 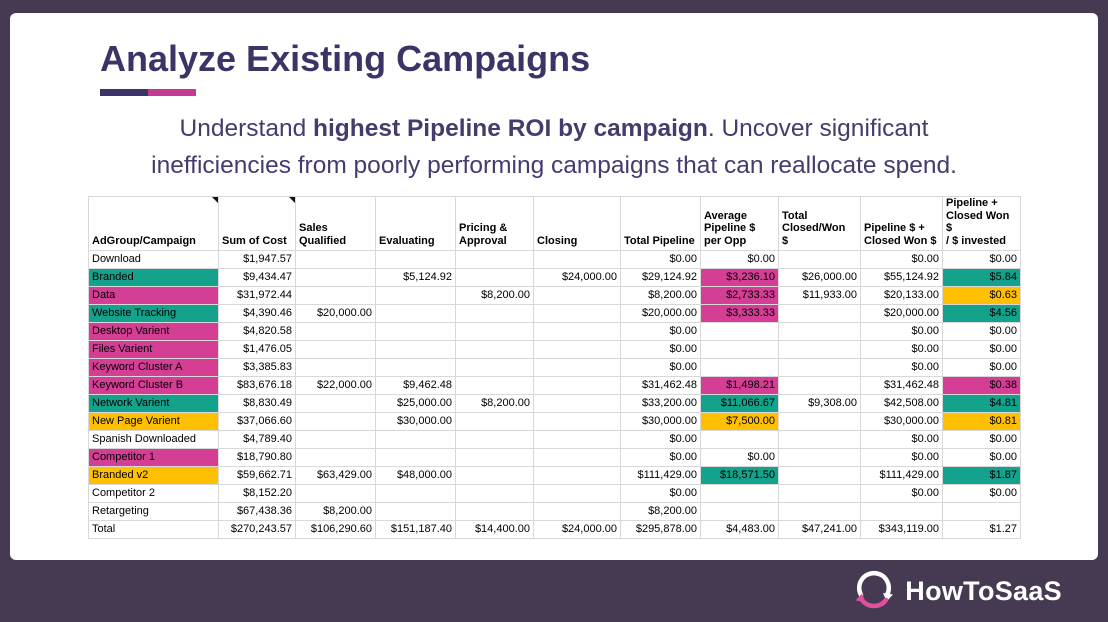 I want to click on cell: $7,500.00, so click(x=739, y=421).